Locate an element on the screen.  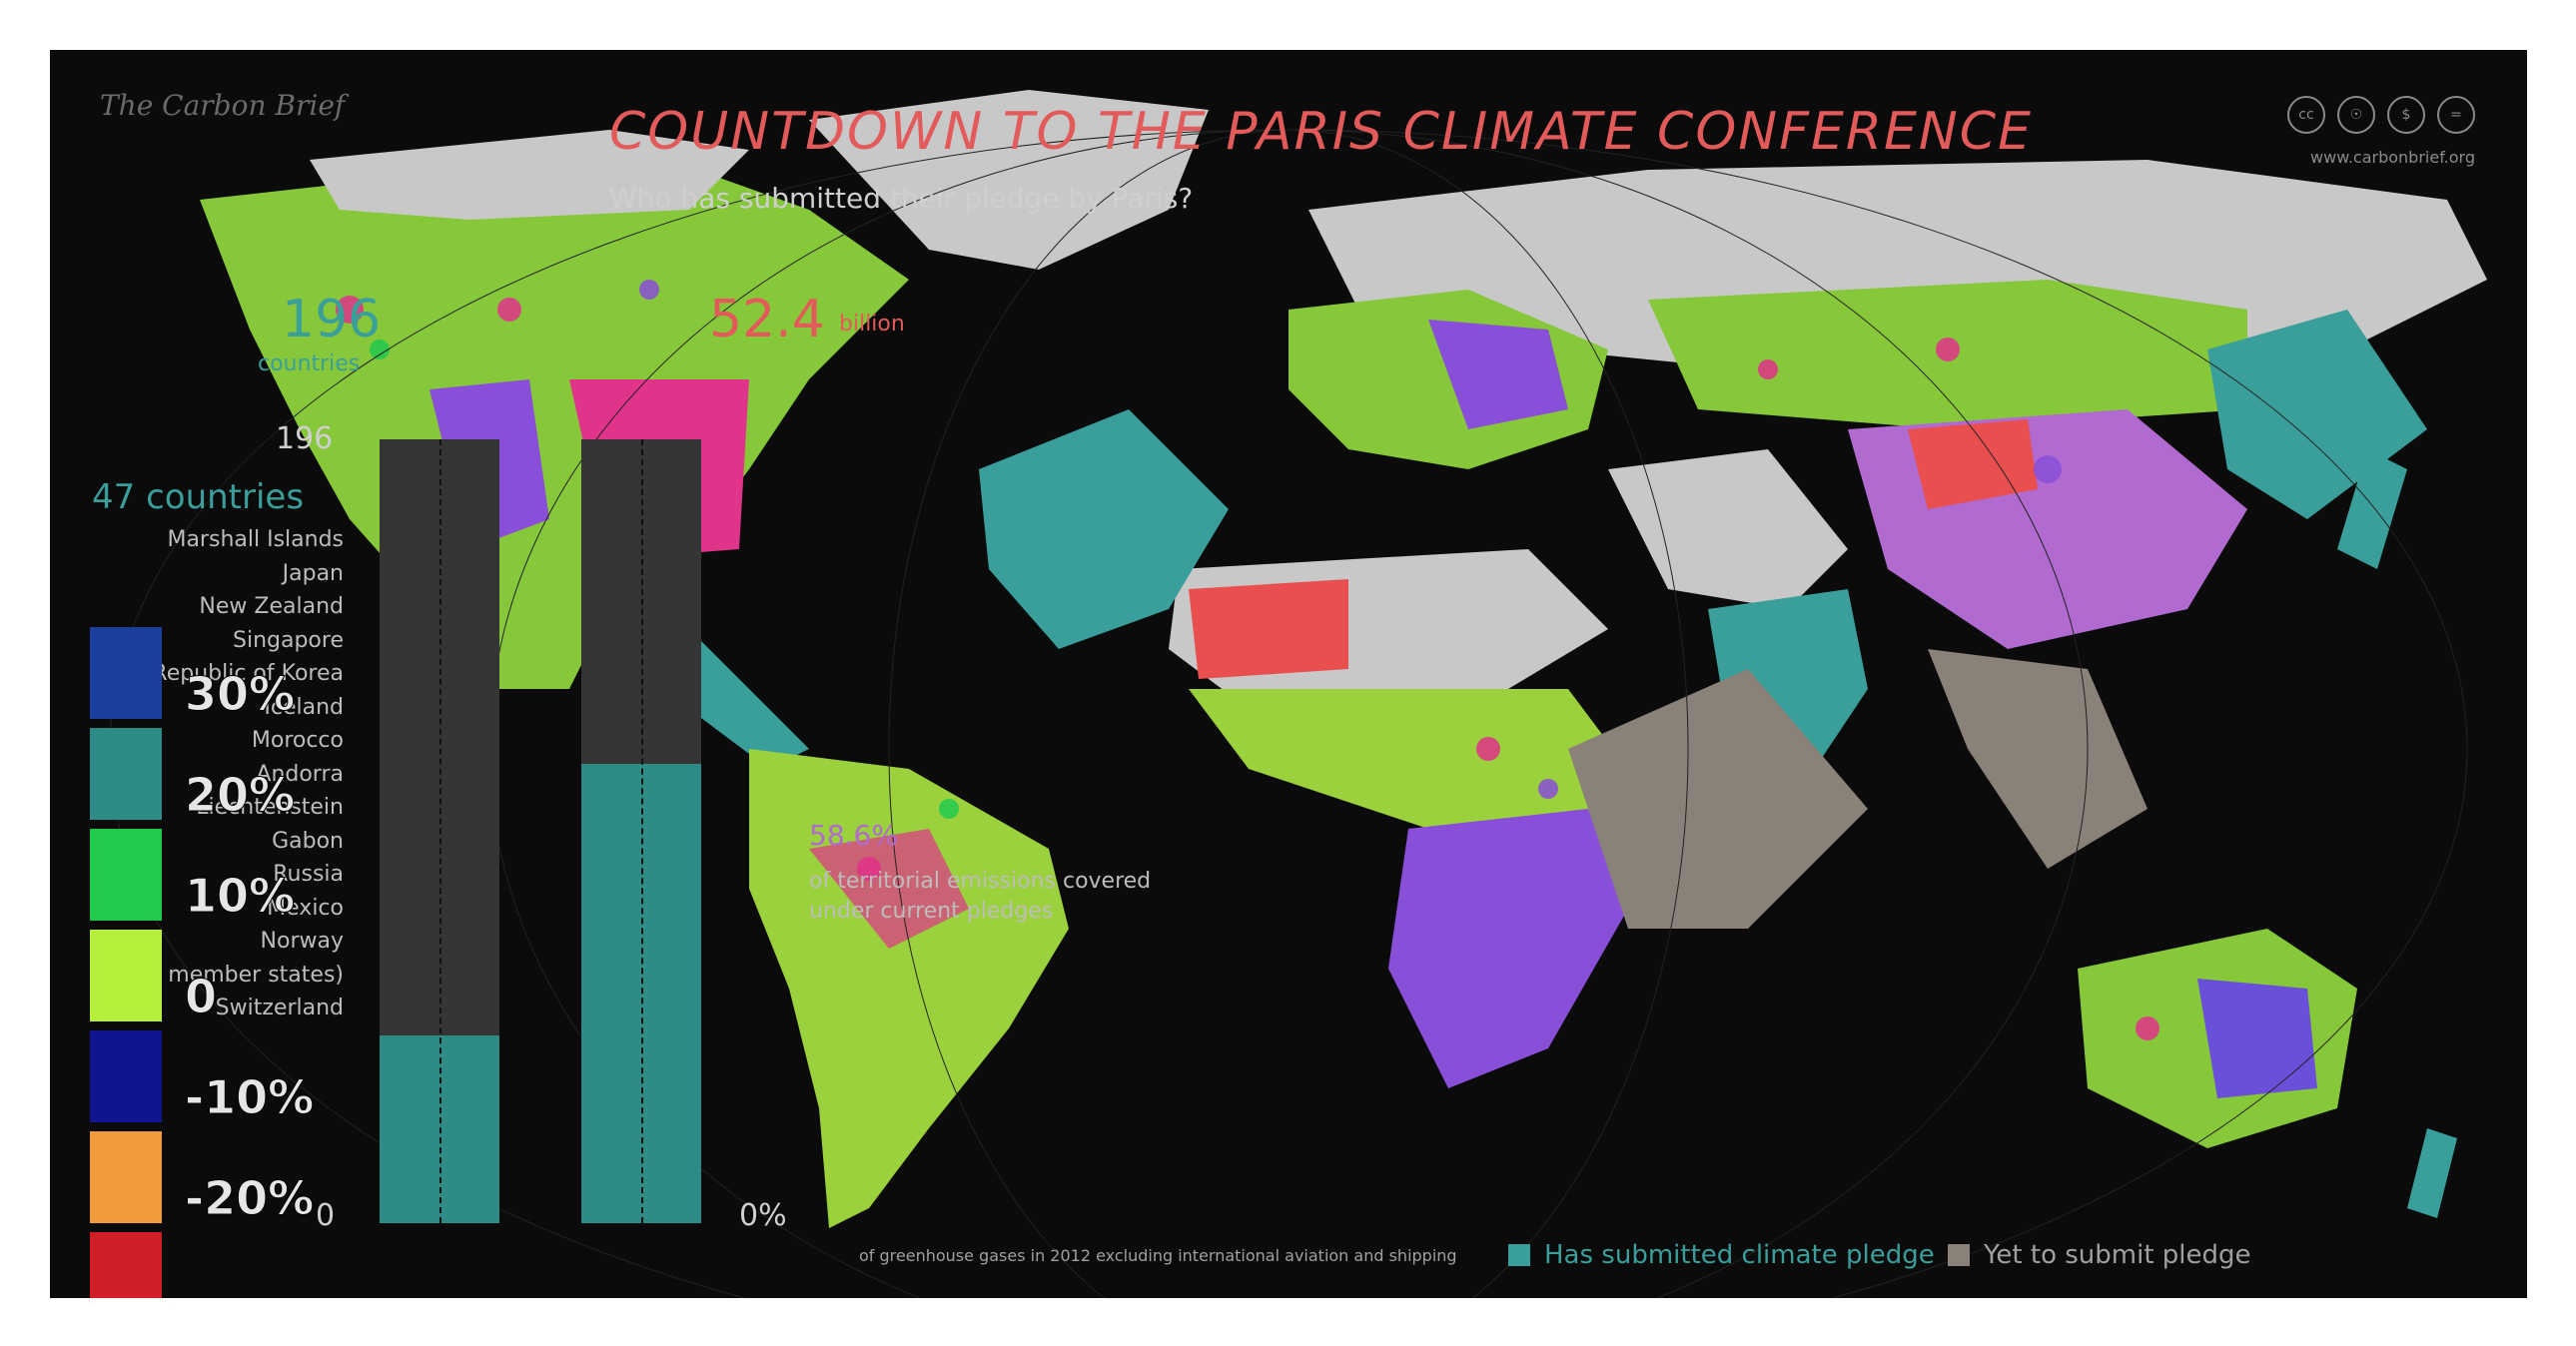
license-icons: cc ☉ $ = is located at coordinates (2381, 115).